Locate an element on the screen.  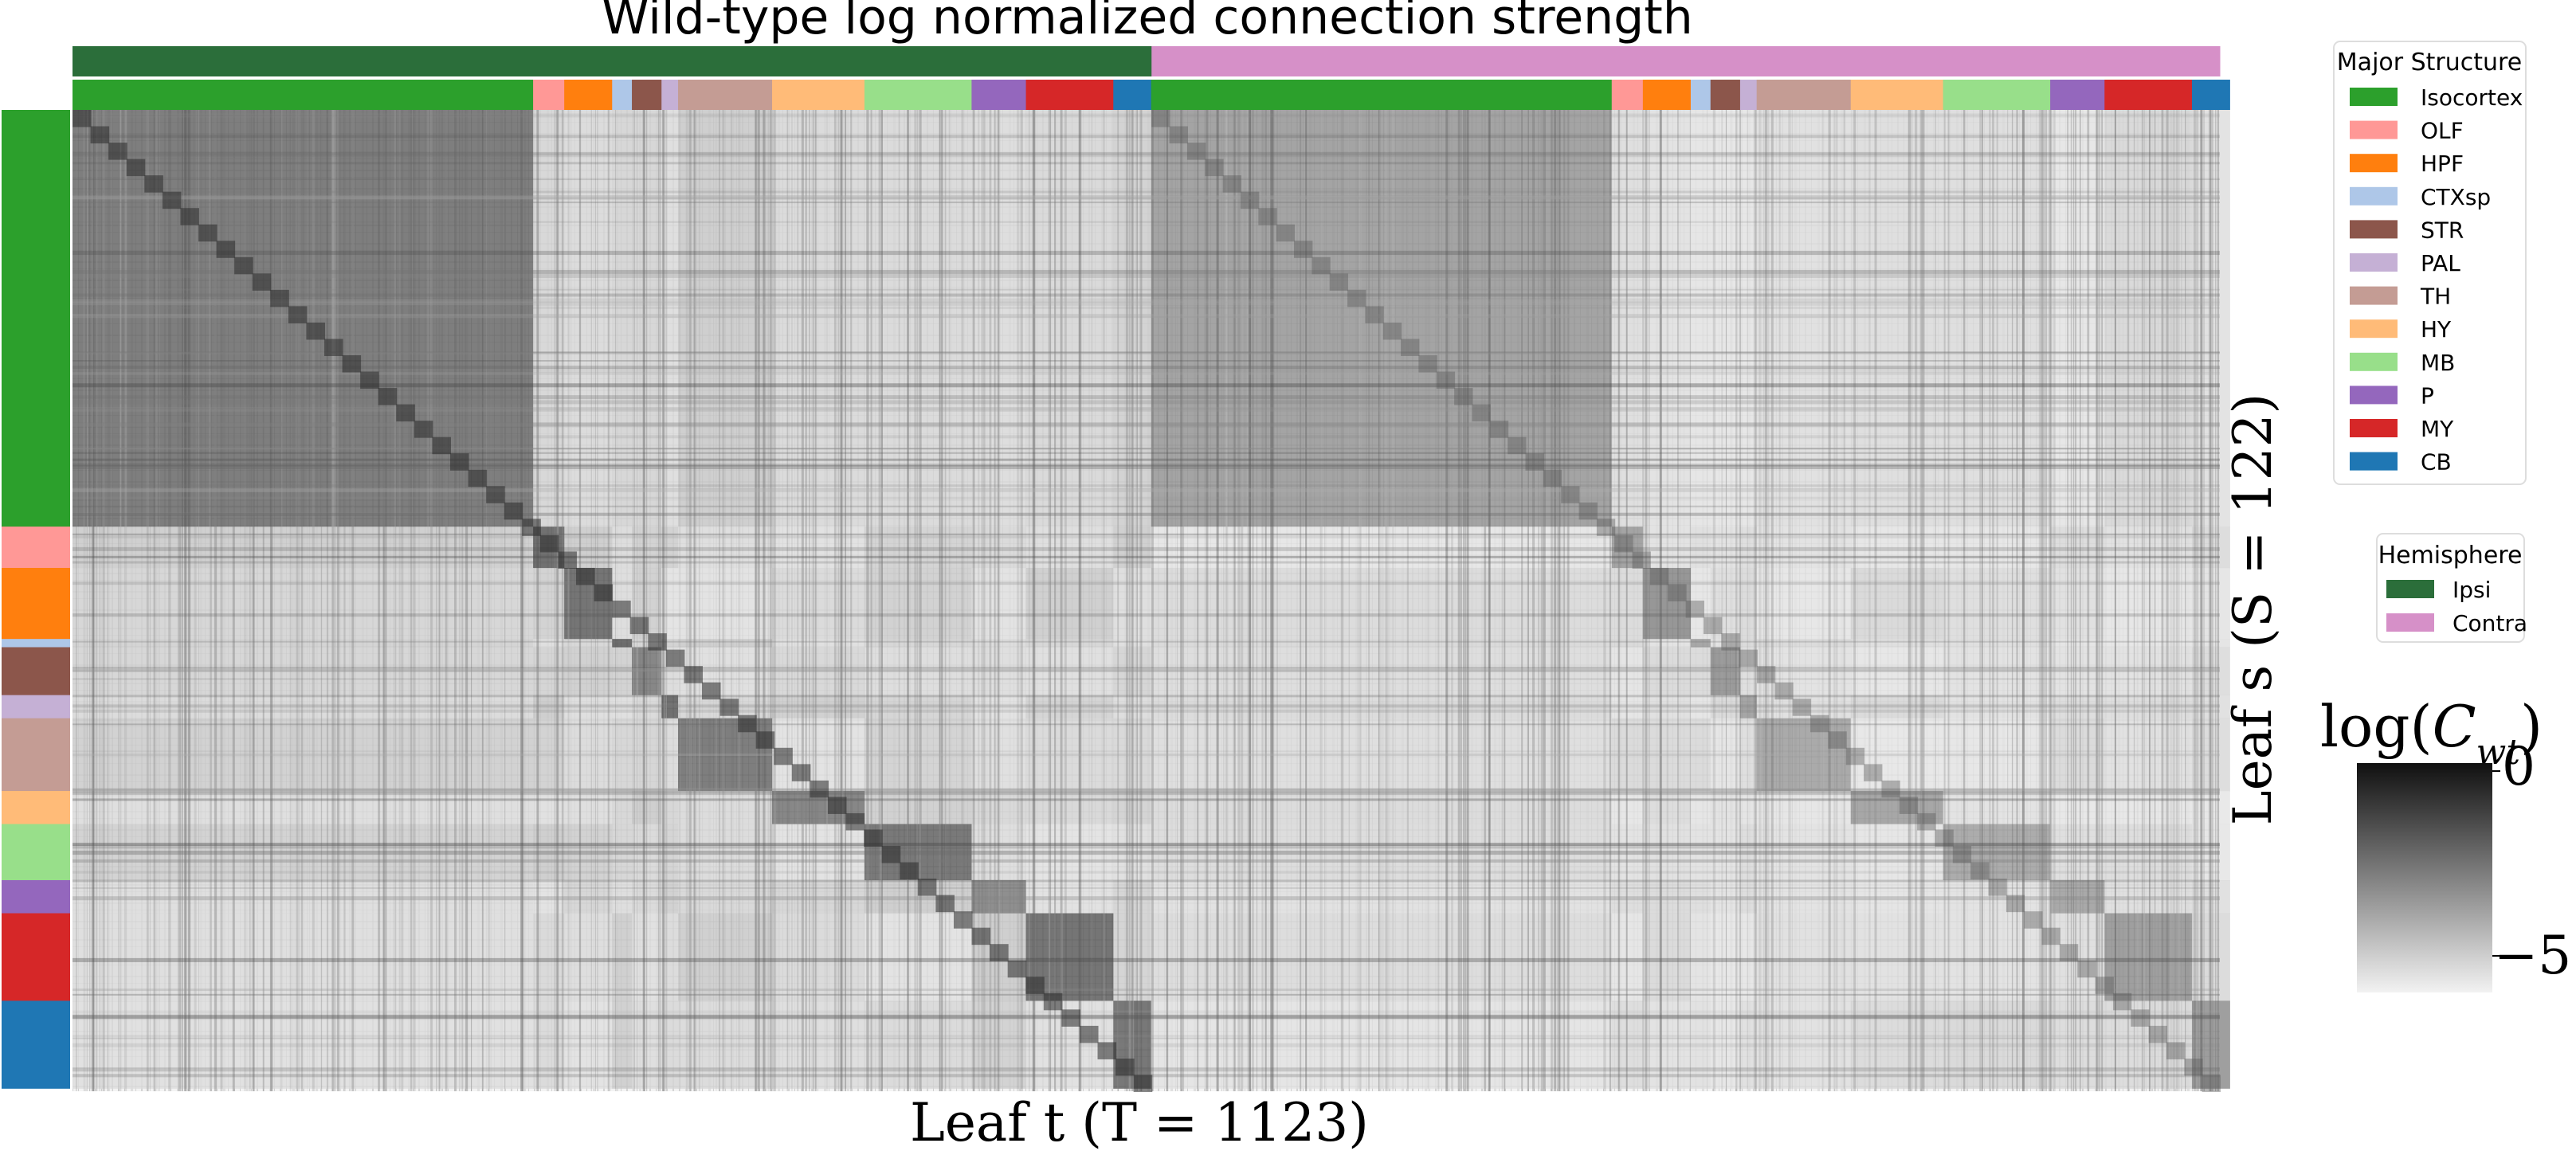
row-strip-th is located at coordinates (36, 755).